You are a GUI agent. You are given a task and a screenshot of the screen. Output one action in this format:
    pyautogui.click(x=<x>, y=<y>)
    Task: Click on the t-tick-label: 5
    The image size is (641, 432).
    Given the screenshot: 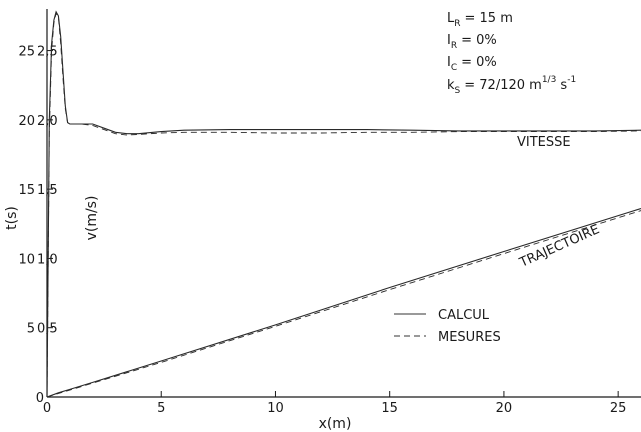 What is the action you would take?
    pyautogui.click(x=31, y=329)
    